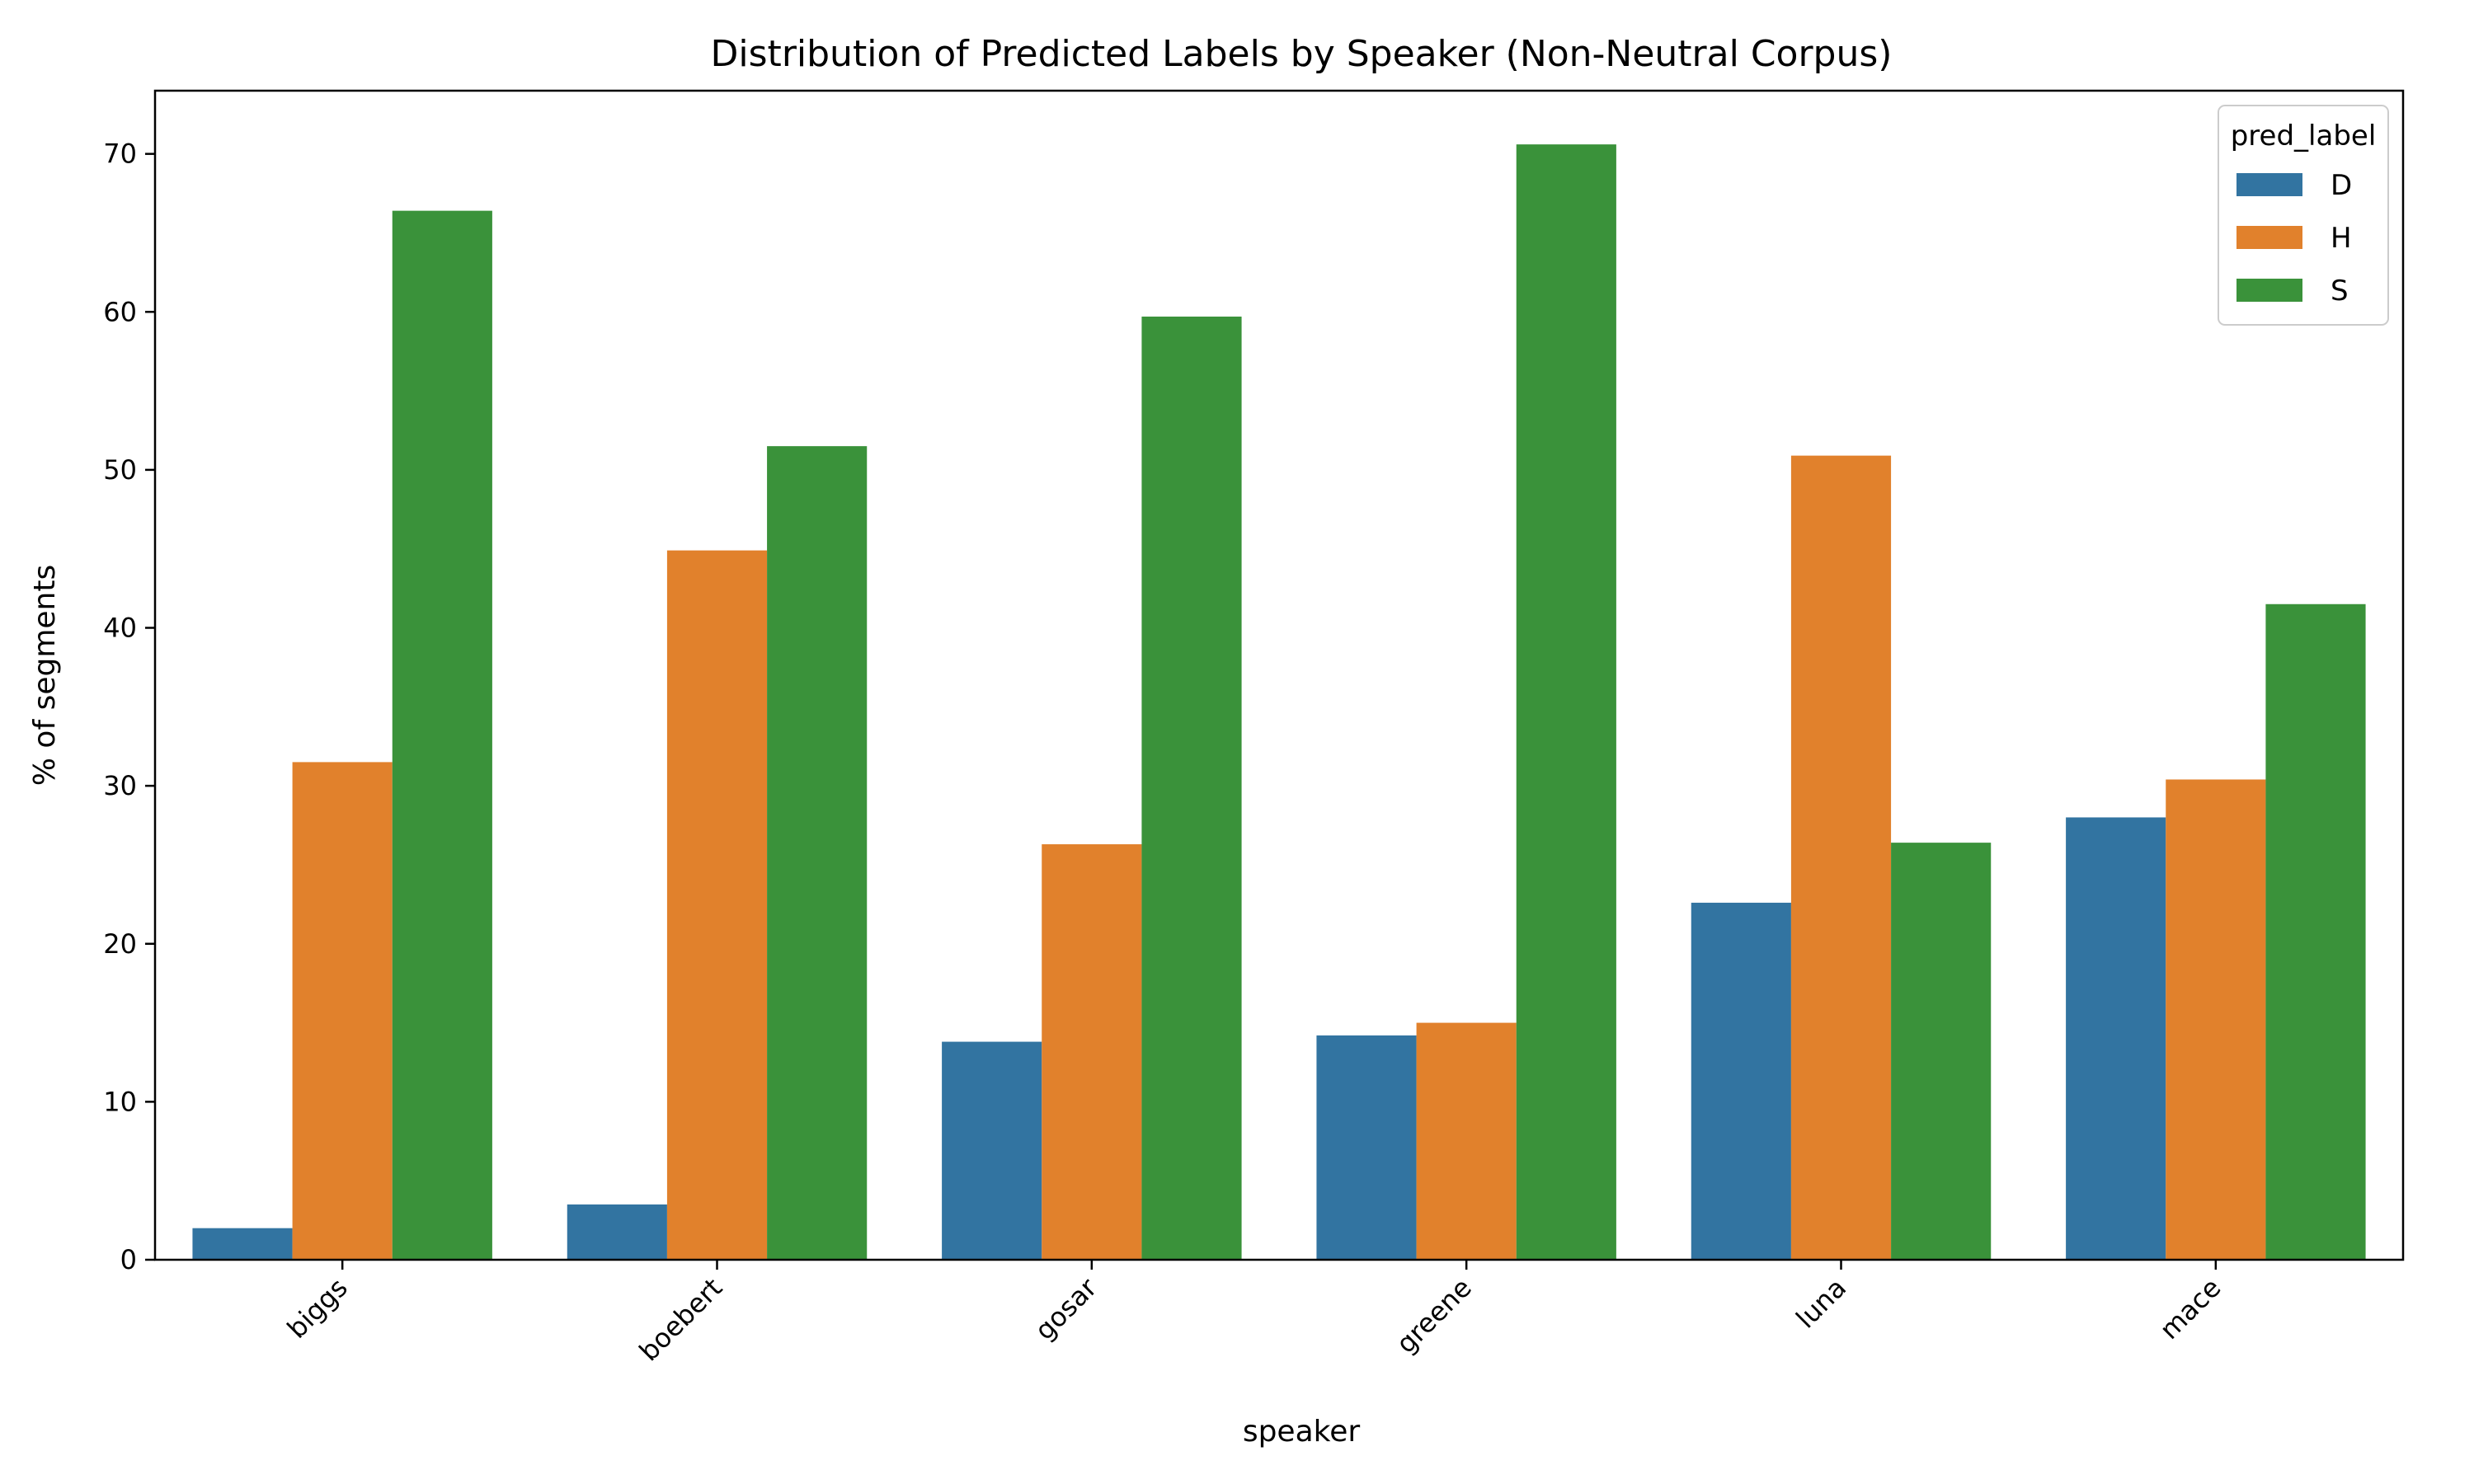  Describe the element at coordinates (2341, 238) in the screenshot. I see `legend-label-H: H` at that location.